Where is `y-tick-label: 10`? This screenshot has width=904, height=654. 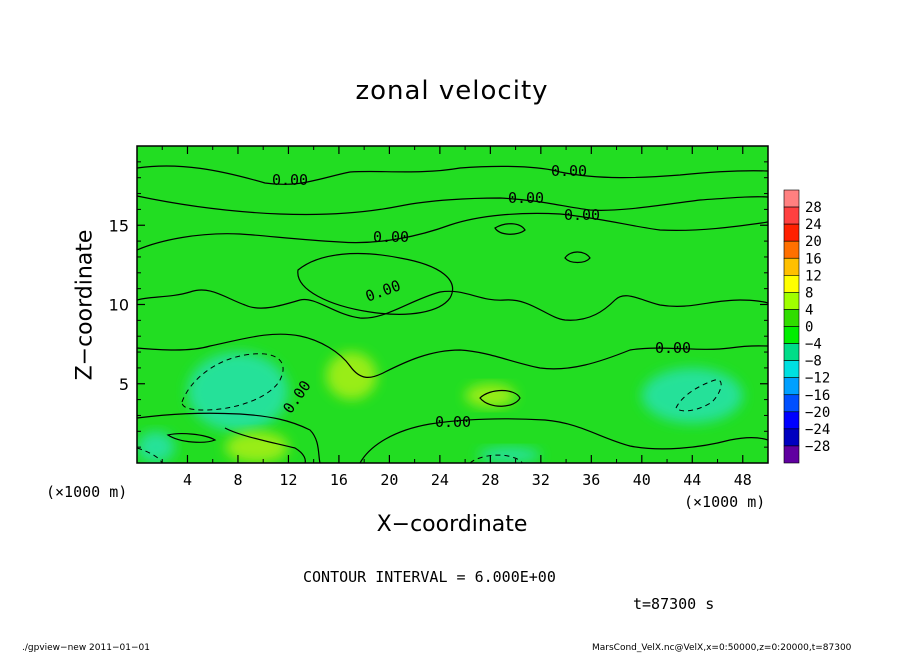 y-tick-label: 10 is located at coordinates (119, 305).